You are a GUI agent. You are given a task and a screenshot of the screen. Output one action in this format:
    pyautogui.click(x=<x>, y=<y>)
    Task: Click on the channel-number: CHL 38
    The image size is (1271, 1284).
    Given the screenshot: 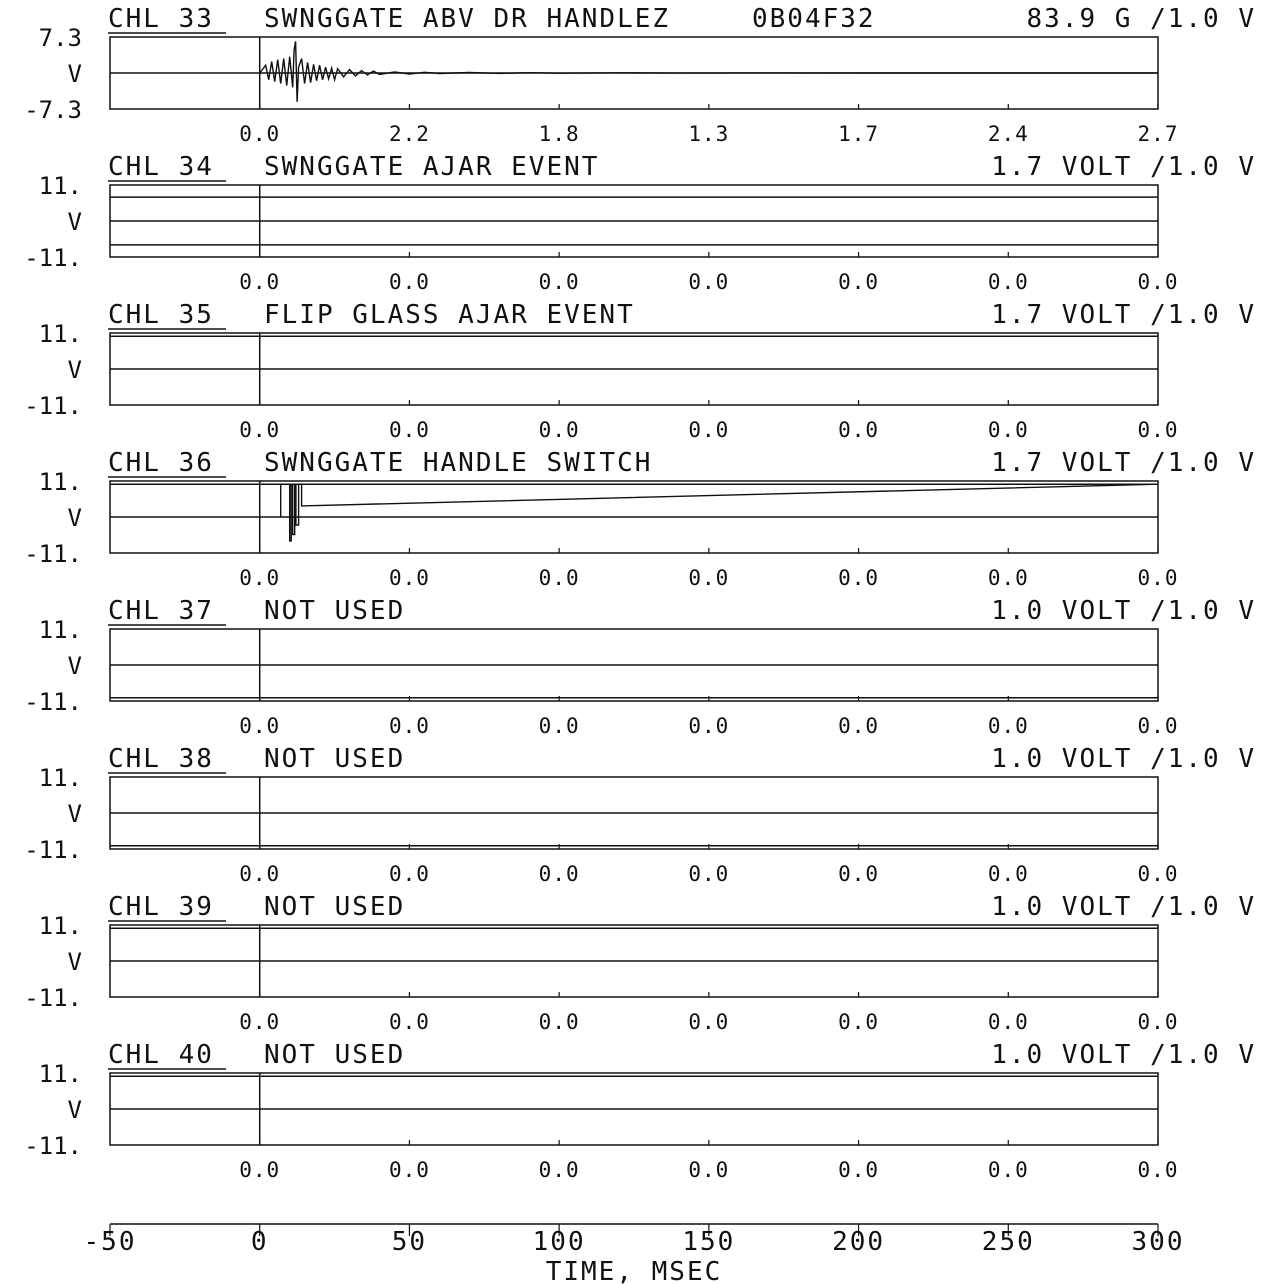 What is the action you would take?
    pyautogui.click(x=161, y=759)
    